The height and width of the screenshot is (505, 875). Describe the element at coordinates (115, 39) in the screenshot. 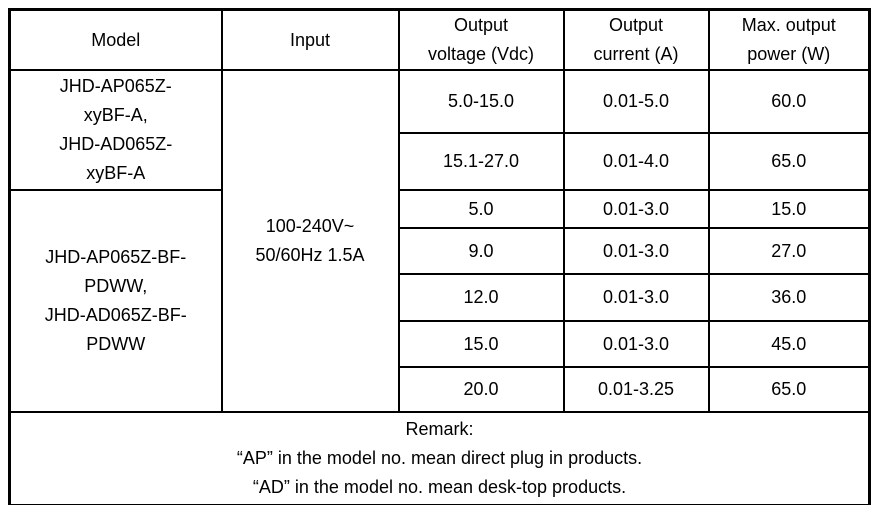

I see `col-header-model: Model` at that location.